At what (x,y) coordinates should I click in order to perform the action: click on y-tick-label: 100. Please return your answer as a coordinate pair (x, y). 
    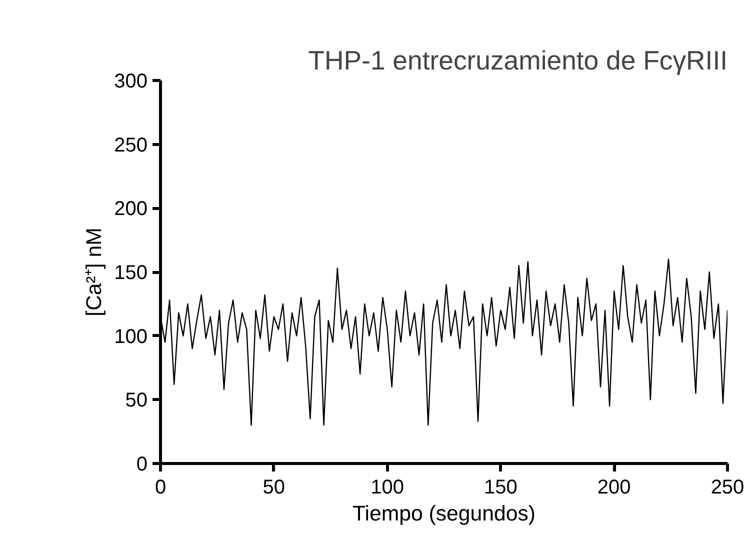
    Looking at the image, I should click on (131, 337).